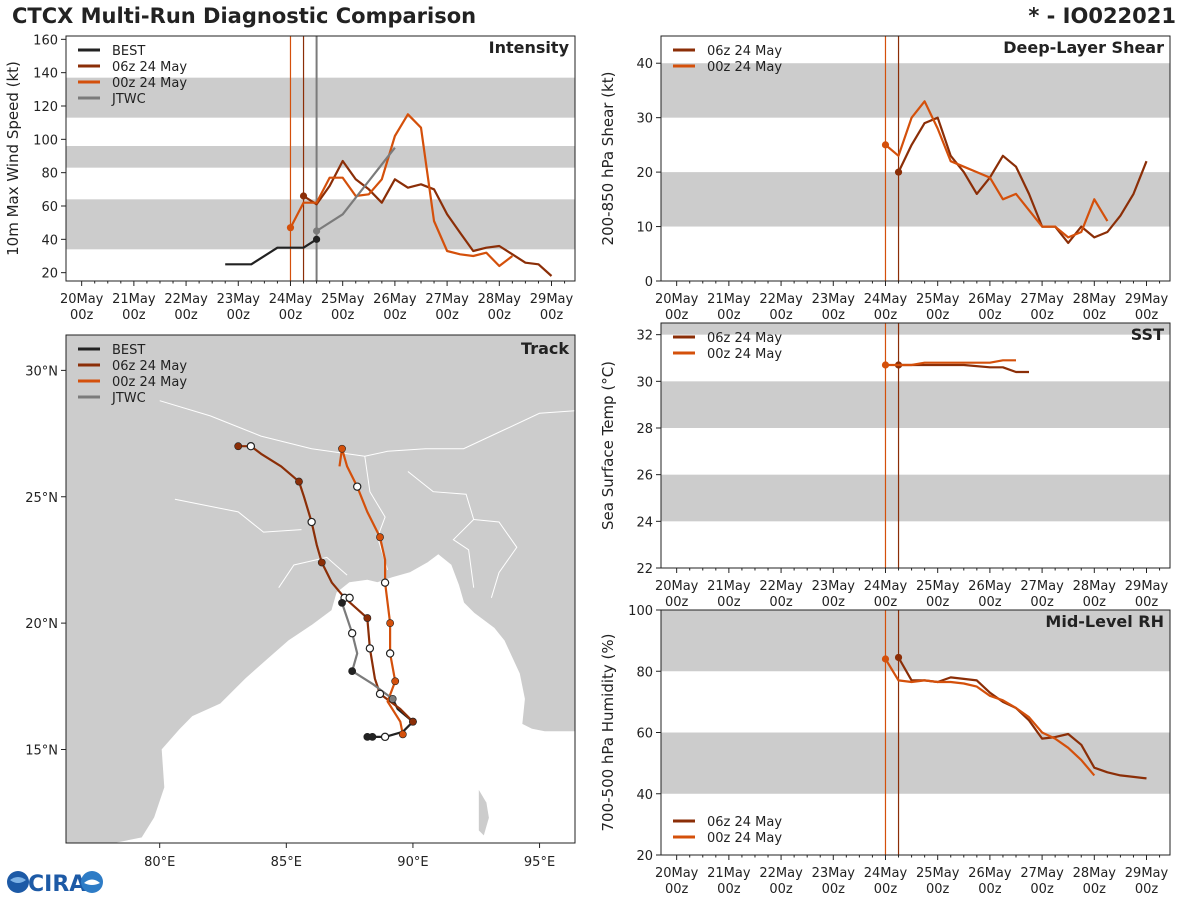 This screenshot has width=1200, height=900. I want to click on legend-label: JTWC, so click(128, 398).